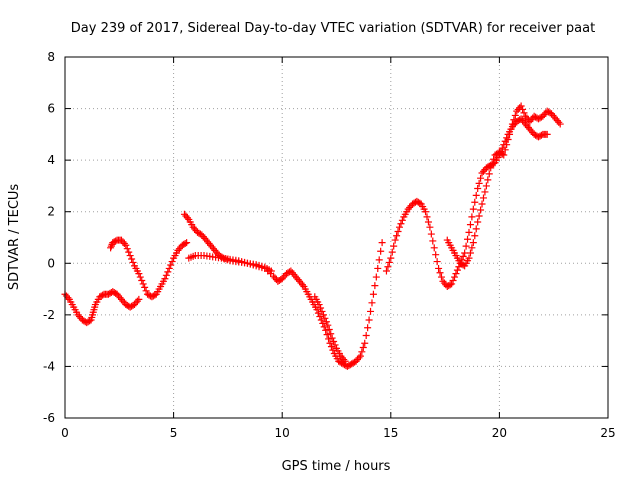  What do you see at coordinates (282, 433) in the screenshot?
I see `x-tick-label: 10` at bounding box center [282, 433].